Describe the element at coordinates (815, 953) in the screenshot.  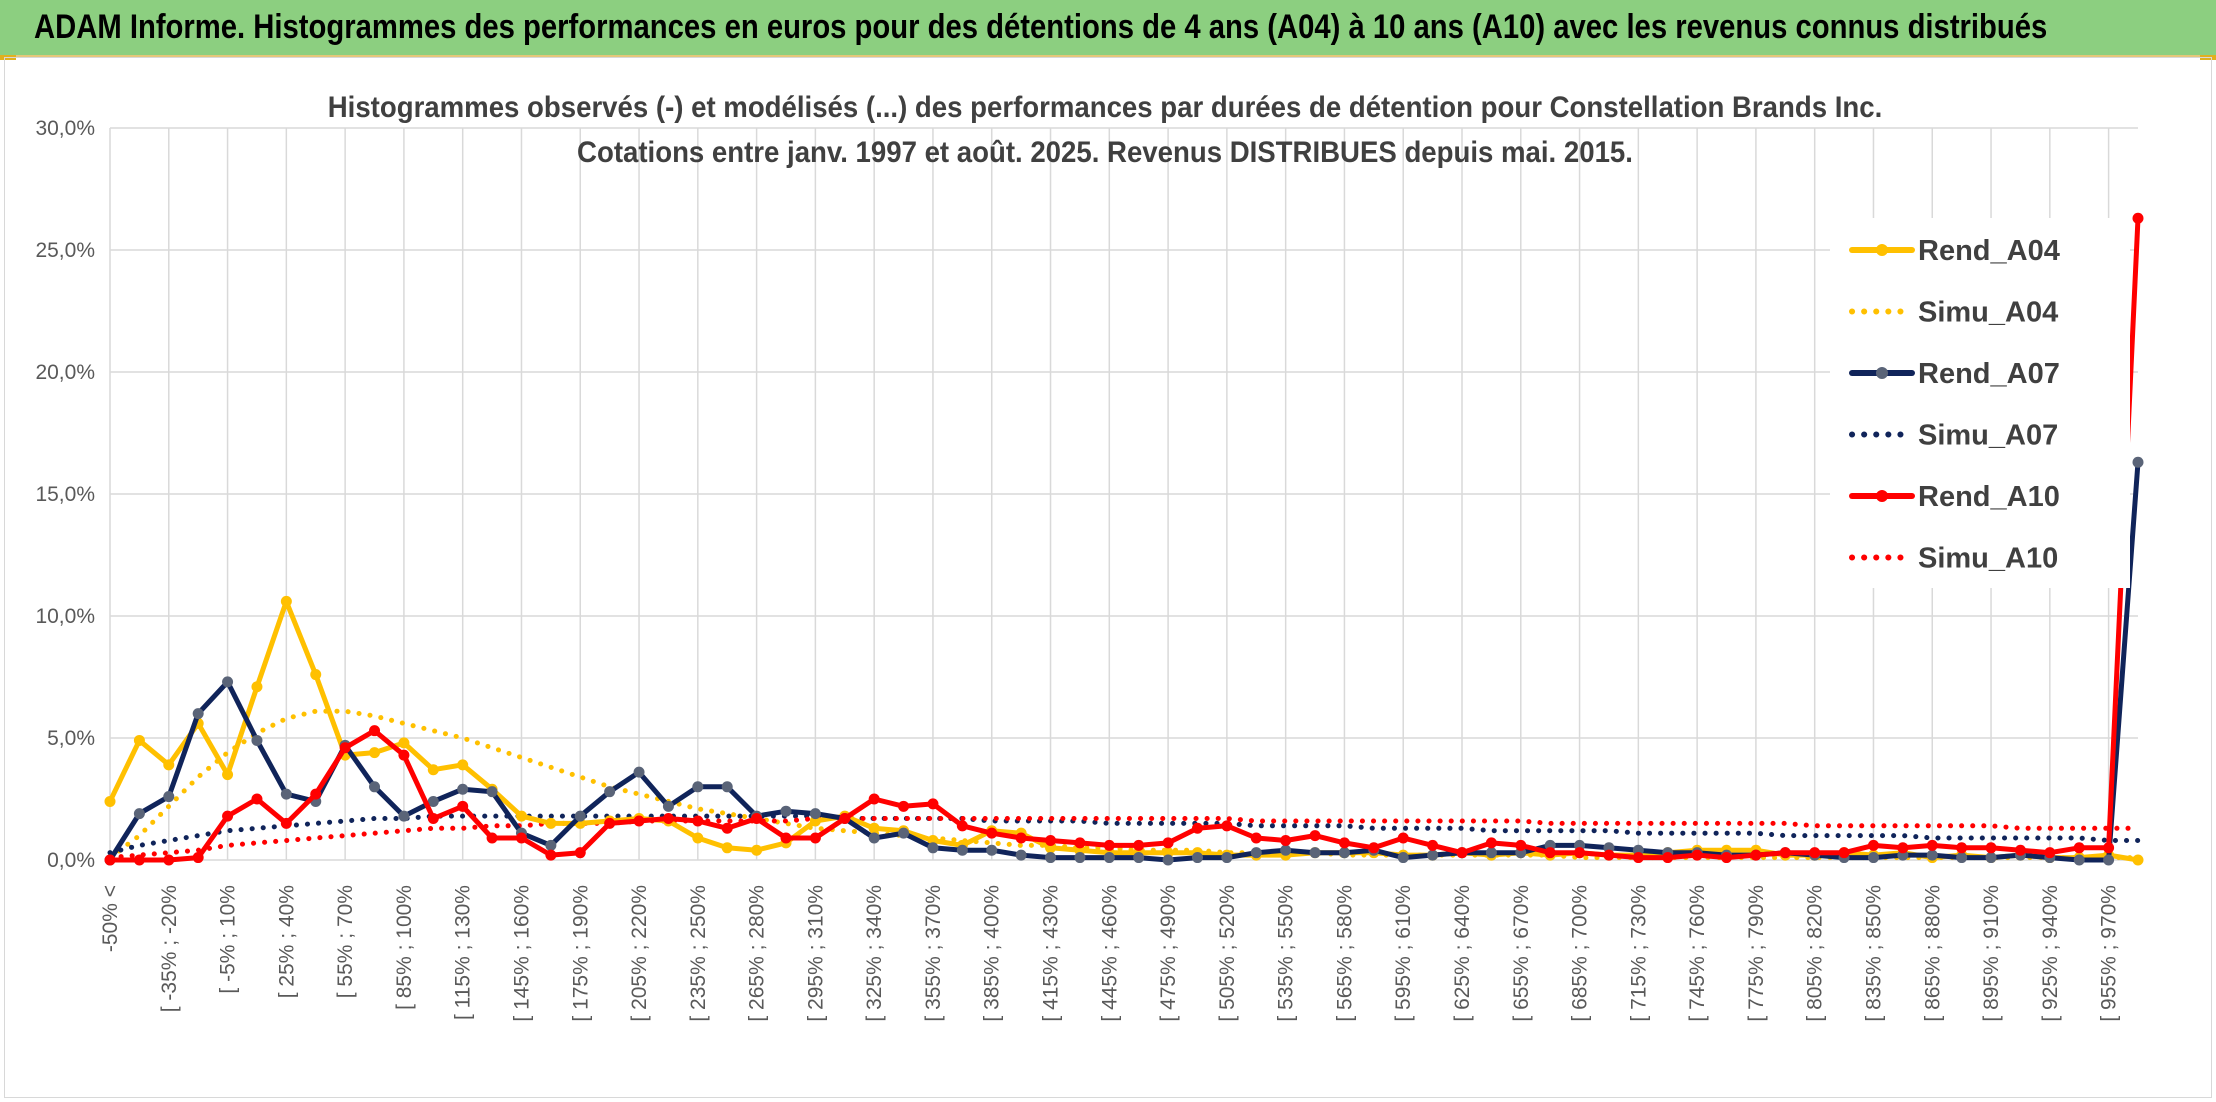
I see `x-tick-label: [ 295% ; 310%` at that location.